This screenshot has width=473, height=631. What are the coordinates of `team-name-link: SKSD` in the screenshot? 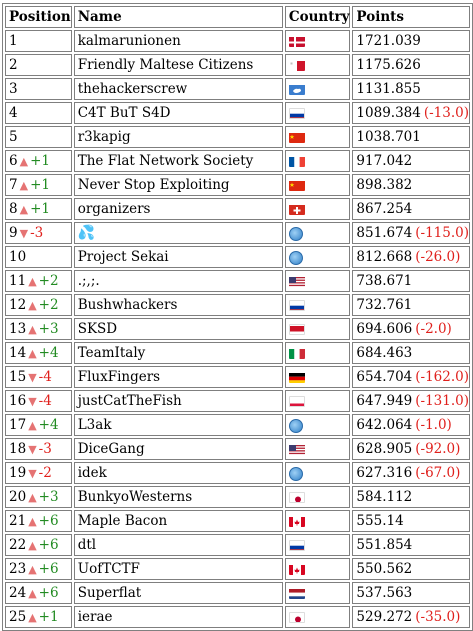 It's located at (97, 329).